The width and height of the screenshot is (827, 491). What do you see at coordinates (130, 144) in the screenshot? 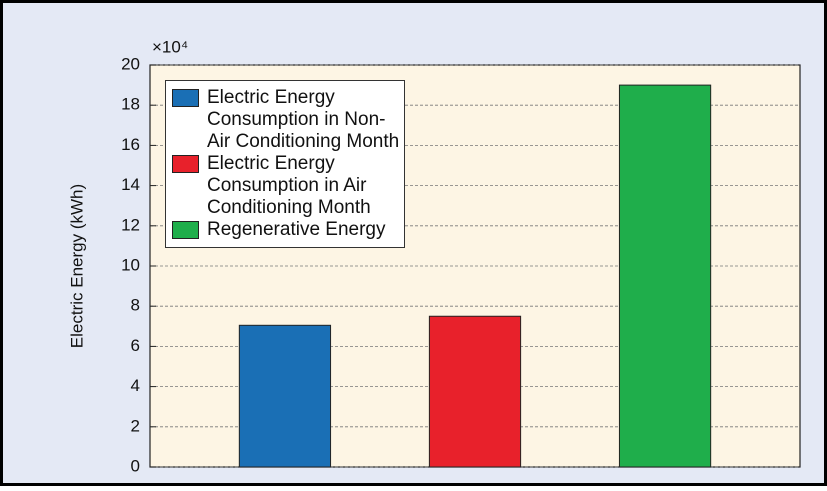
I see `y-tick-label: 16` at bounding box center [130, 144].